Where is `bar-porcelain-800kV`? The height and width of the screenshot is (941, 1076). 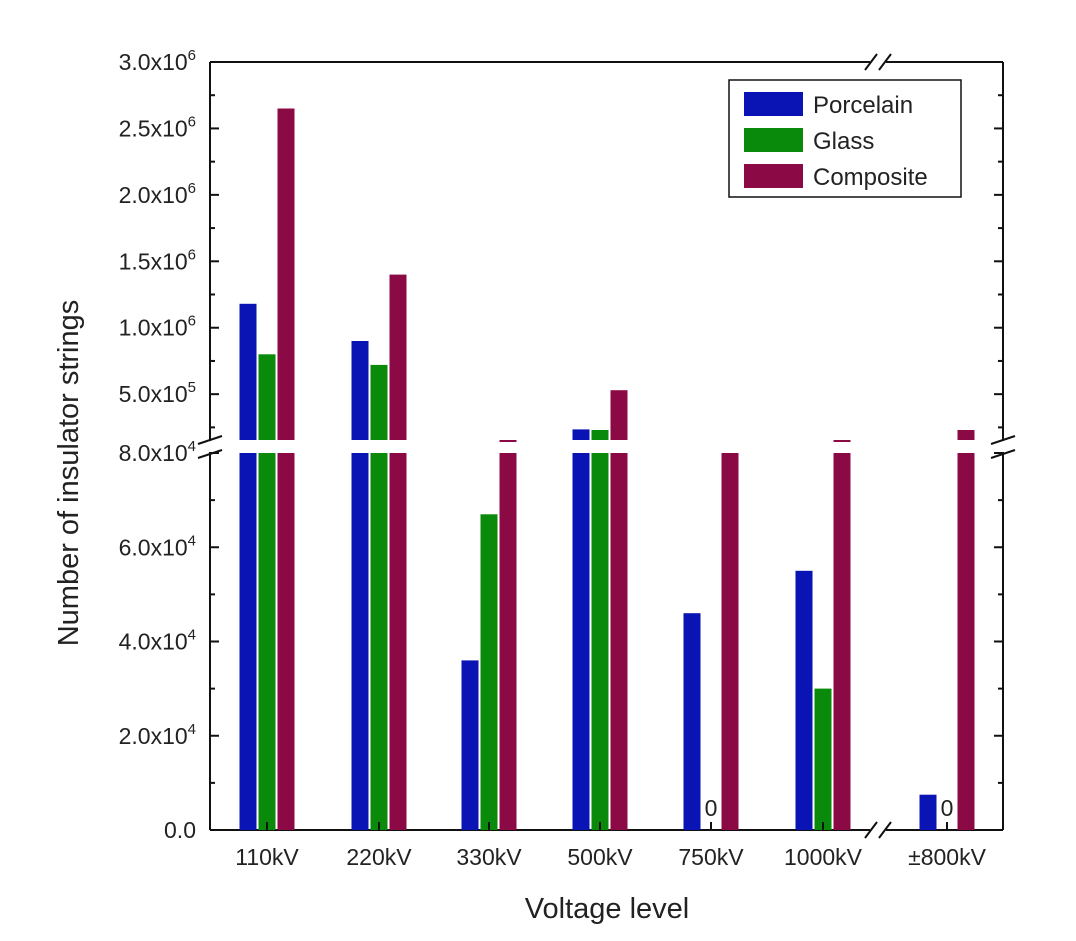
bar-porcelain-800kV is located at coordinates (928, 812).